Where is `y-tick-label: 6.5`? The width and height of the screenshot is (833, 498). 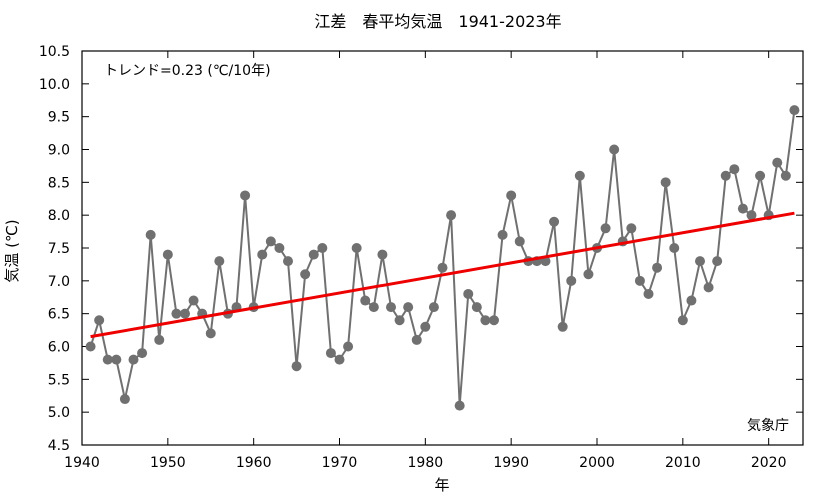
y-tick-label: 6.5 is located at coordinates (59, 315).